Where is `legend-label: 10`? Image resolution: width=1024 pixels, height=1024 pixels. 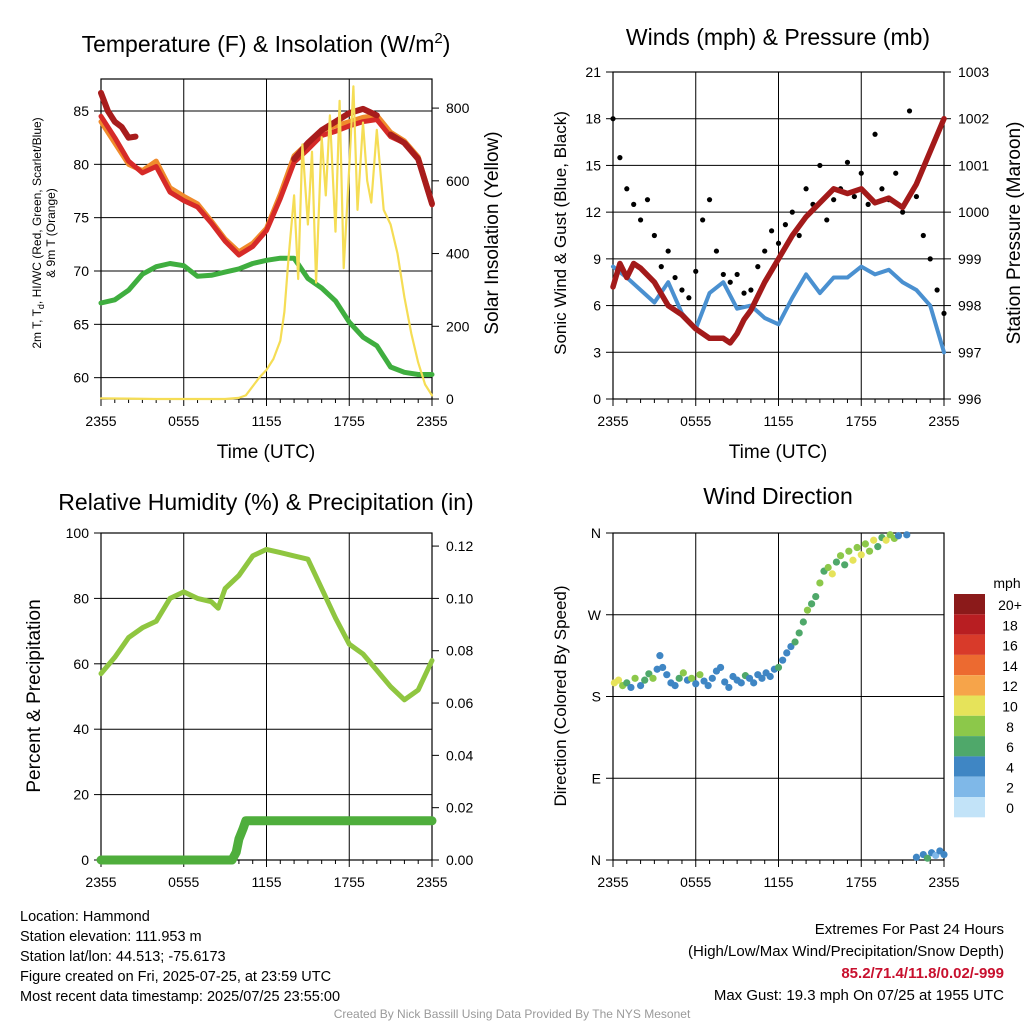 legend-label: 10 is located at coordinates (1010, 707).